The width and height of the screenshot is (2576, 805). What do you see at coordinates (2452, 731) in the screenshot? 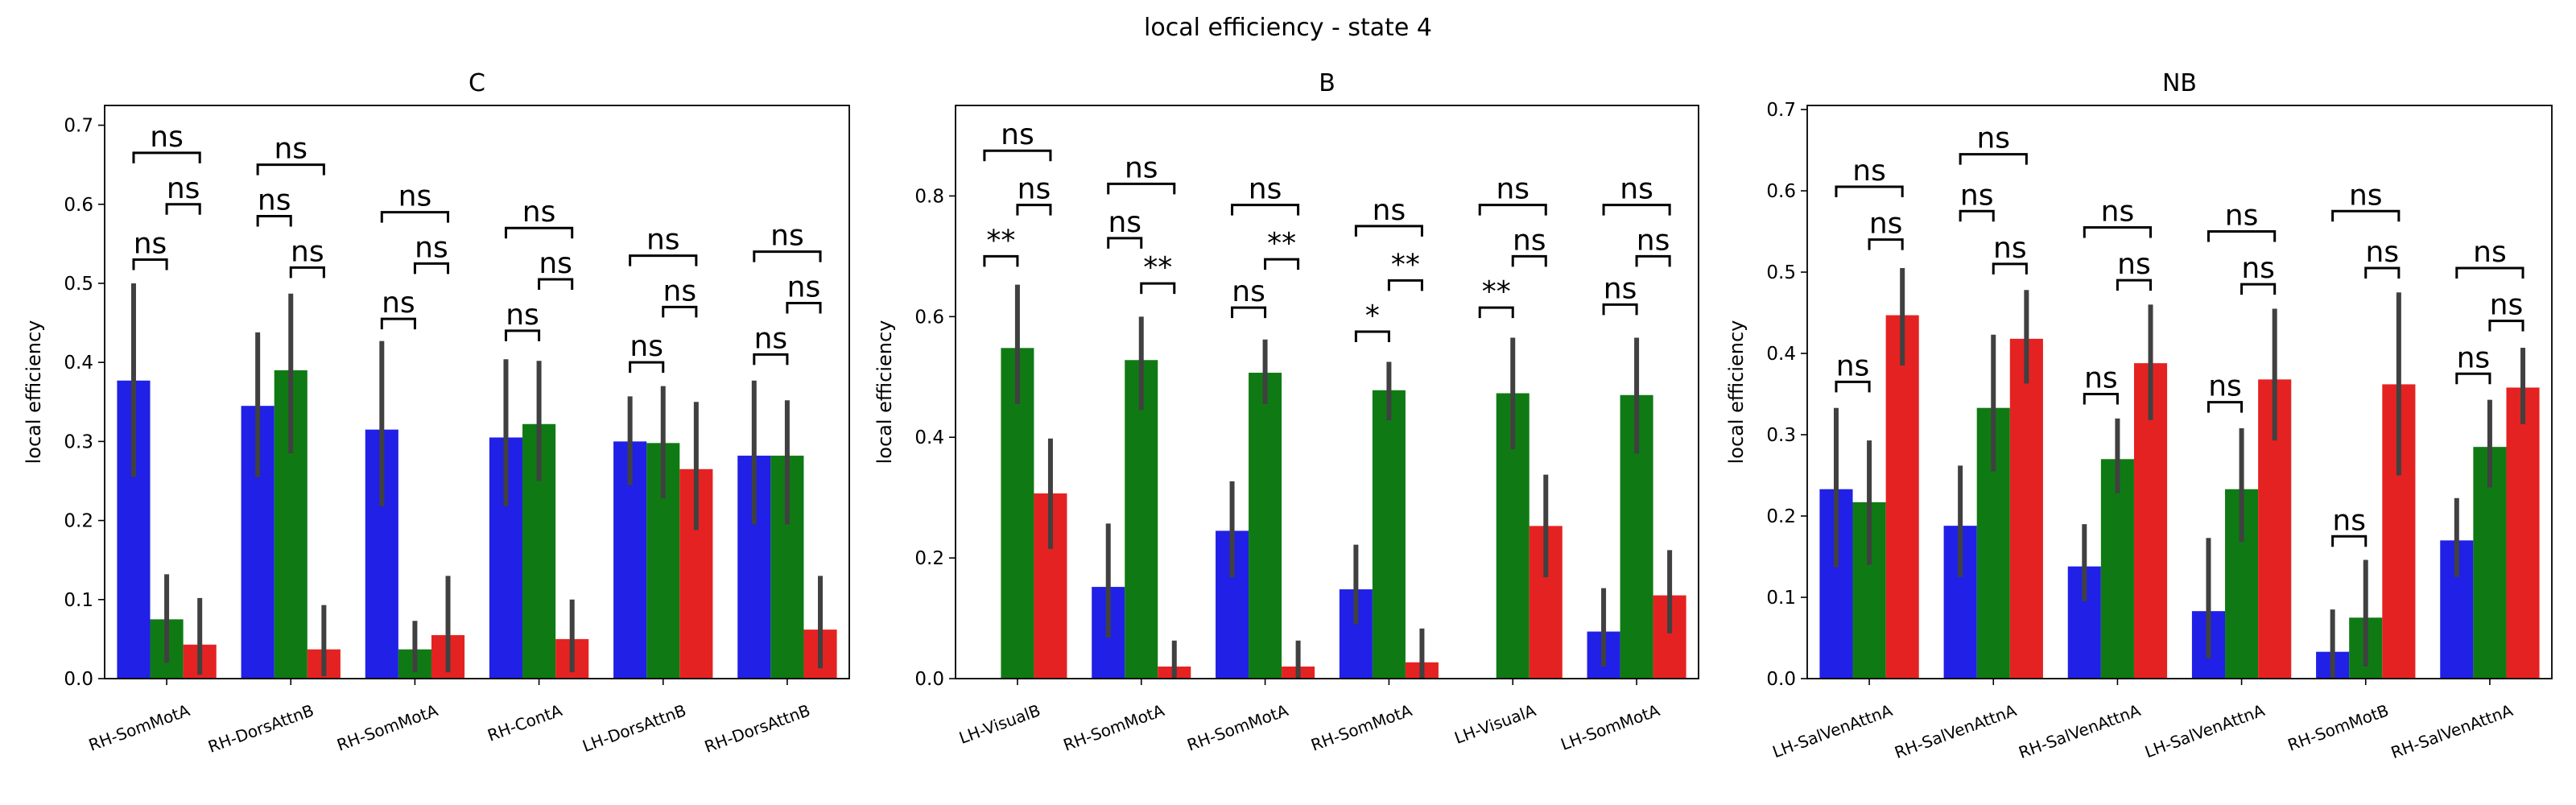
I see `x-tick-label: RH-SalVenAttnA` at bounding box center [2452, 731].